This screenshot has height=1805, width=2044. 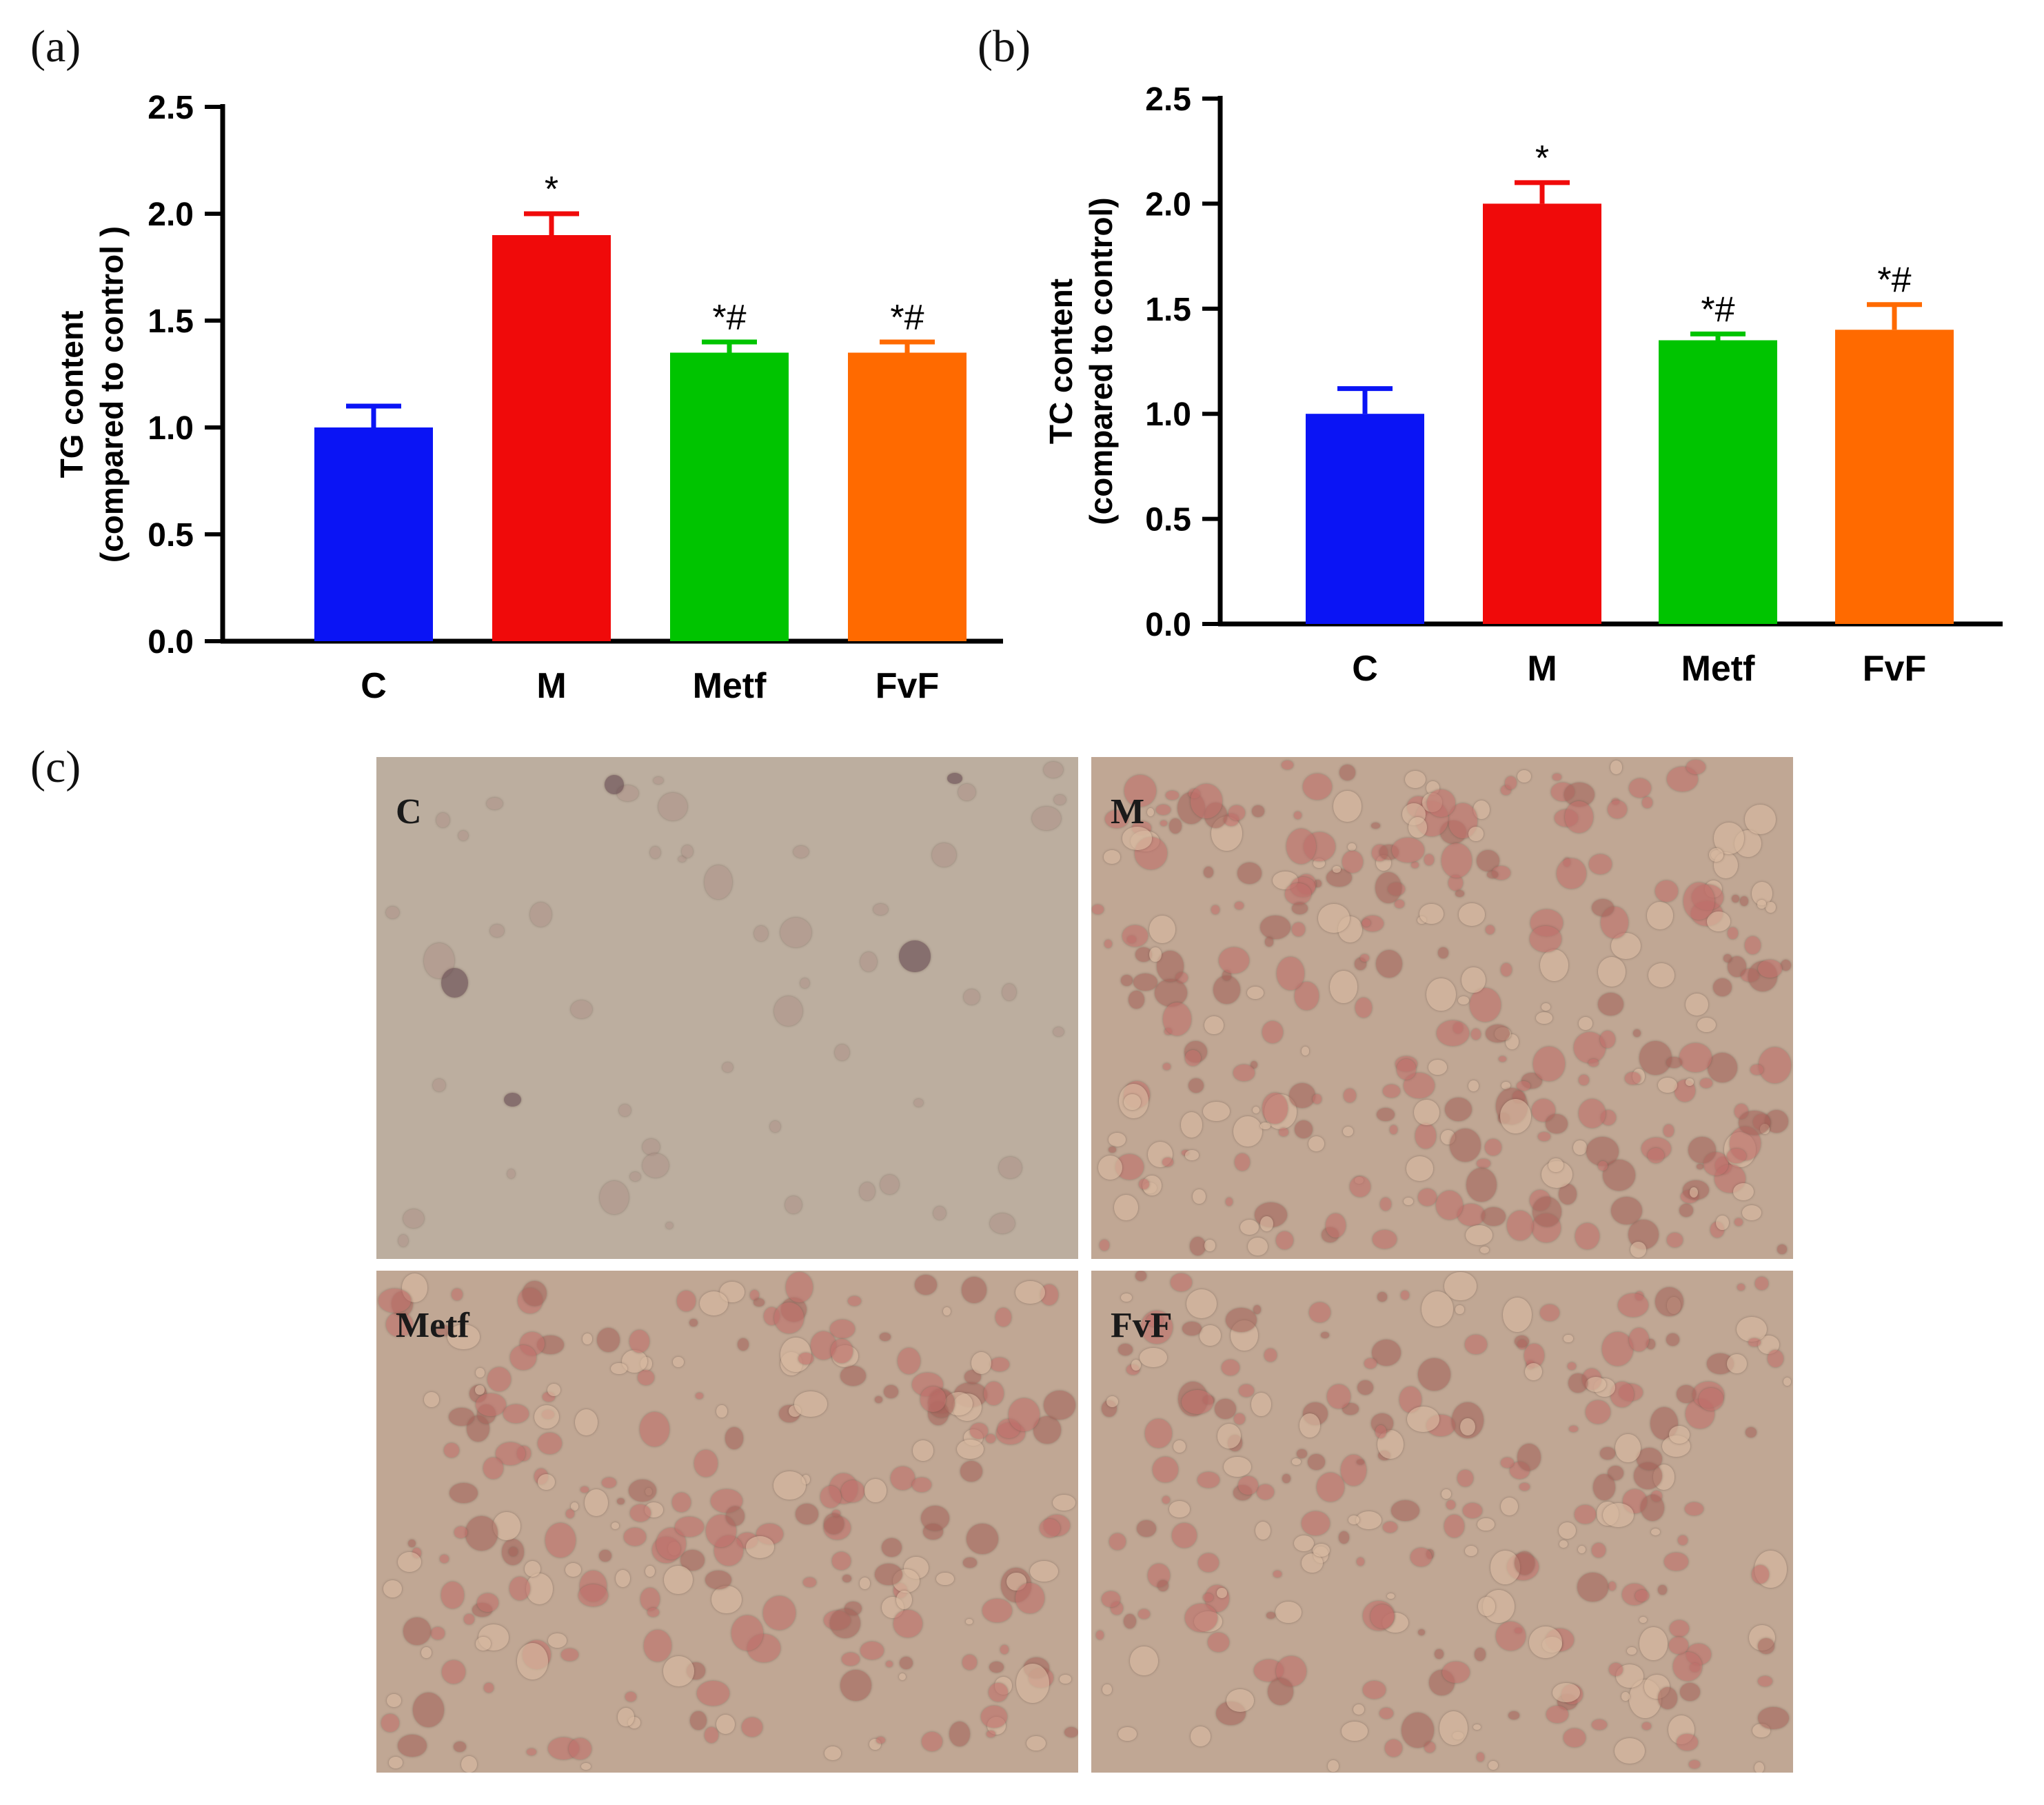 What do you see at coordinates (1365, 519) in the screenshot?
I see `bar-c` at bounding box center [1365, 519].